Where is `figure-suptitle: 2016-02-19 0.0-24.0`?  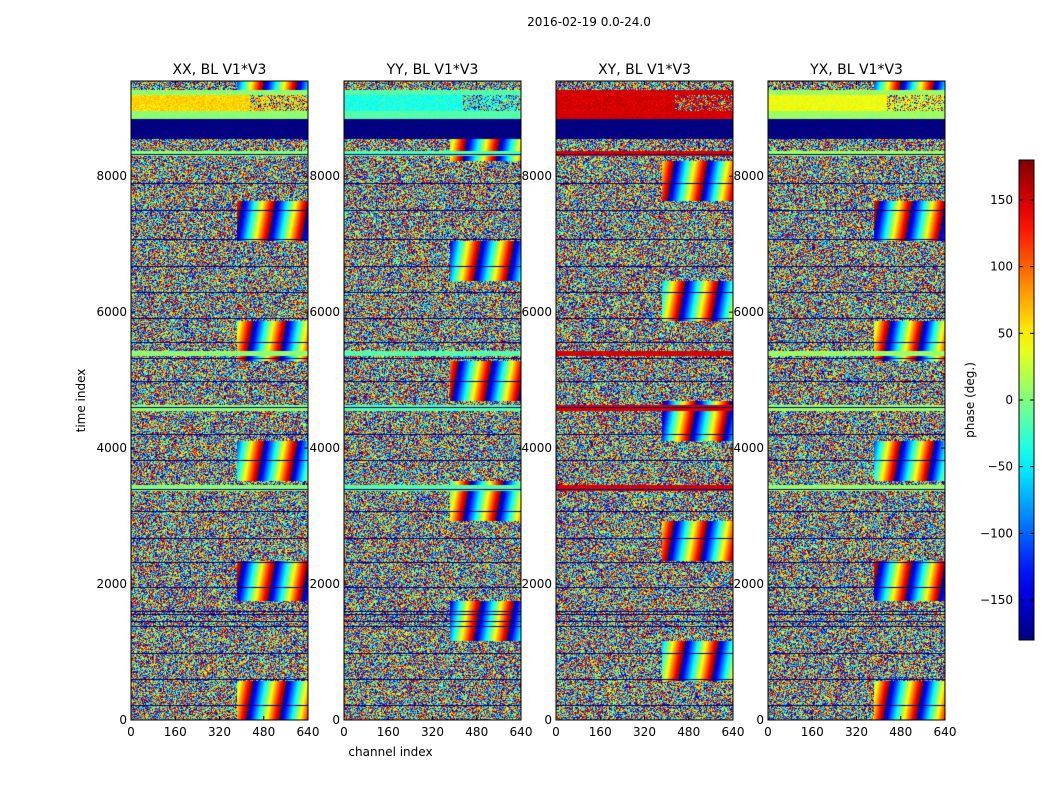
figure-suptitle: 2016-02-19 0.0-24.0 is located at coordinates (589, 22).